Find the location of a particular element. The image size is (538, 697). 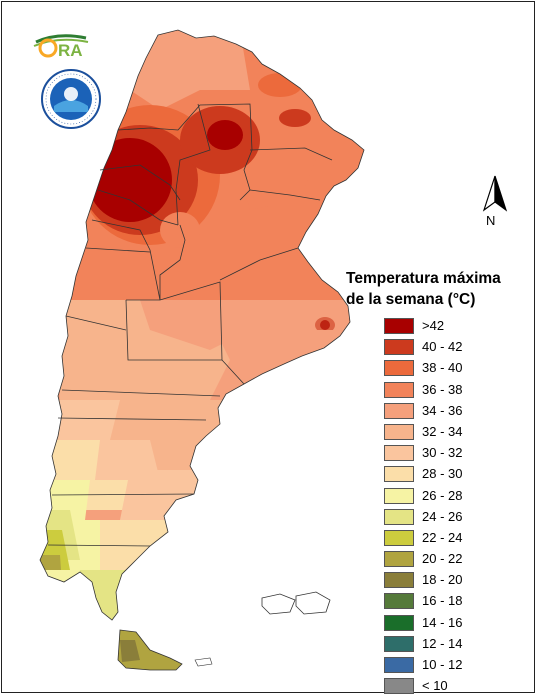

legend-item: 30 - 32 is located at coordinates (459, 453).